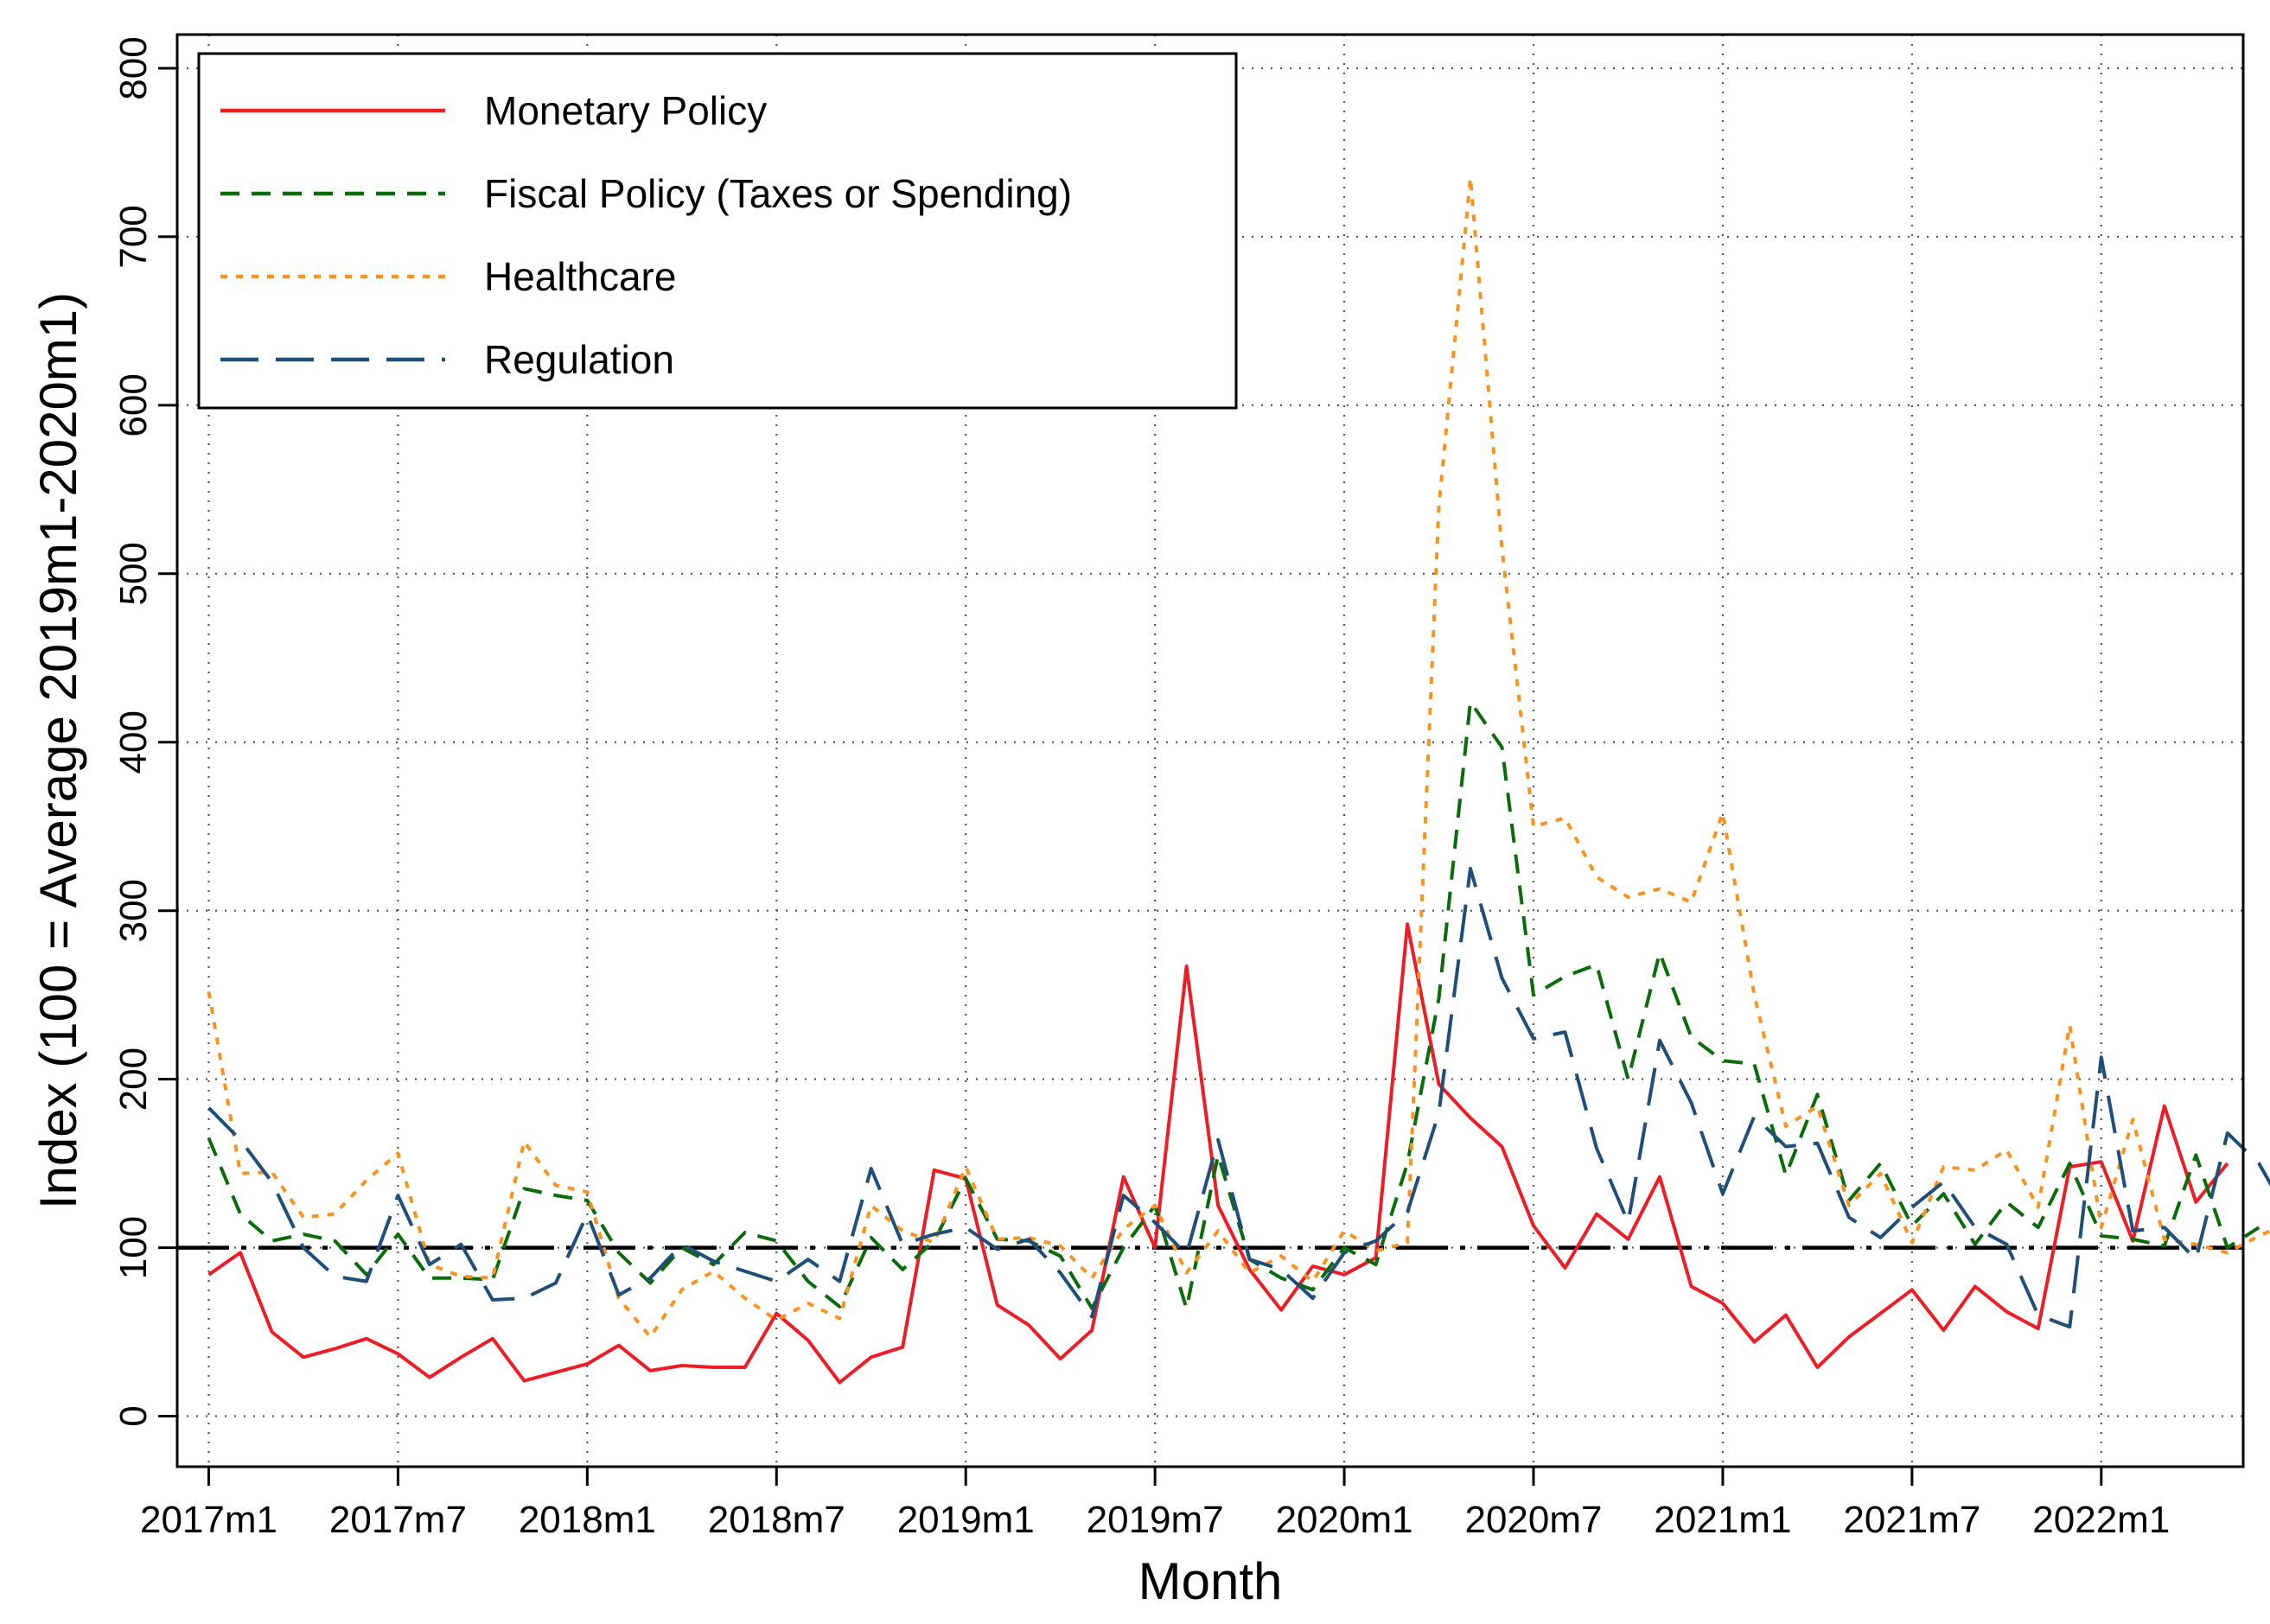 This screenshot has width=2270, height=1624. Describe the element at coordinates (1533, 1520) in the screenshot. I see `x-tick-label: 2020m7` at that location.